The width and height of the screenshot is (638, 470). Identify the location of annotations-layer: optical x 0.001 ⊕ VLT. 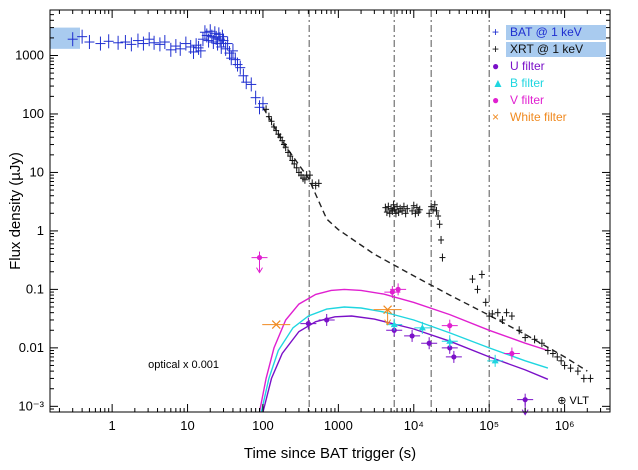
(368, 383).